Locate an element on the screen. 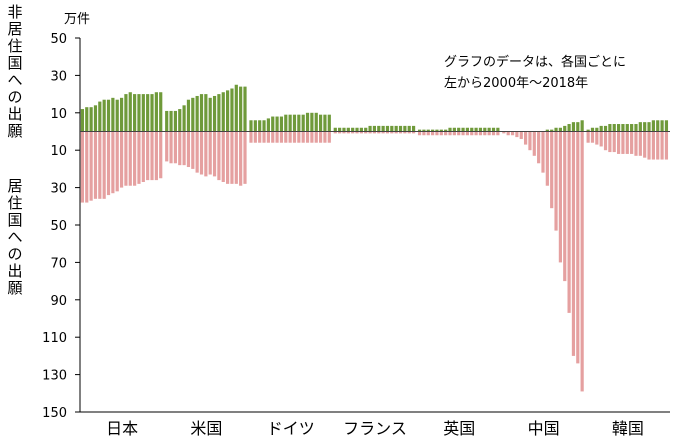 This screenshot has height=448, width=700. y-tick-label: 150 is located at coordinates (54, 413).